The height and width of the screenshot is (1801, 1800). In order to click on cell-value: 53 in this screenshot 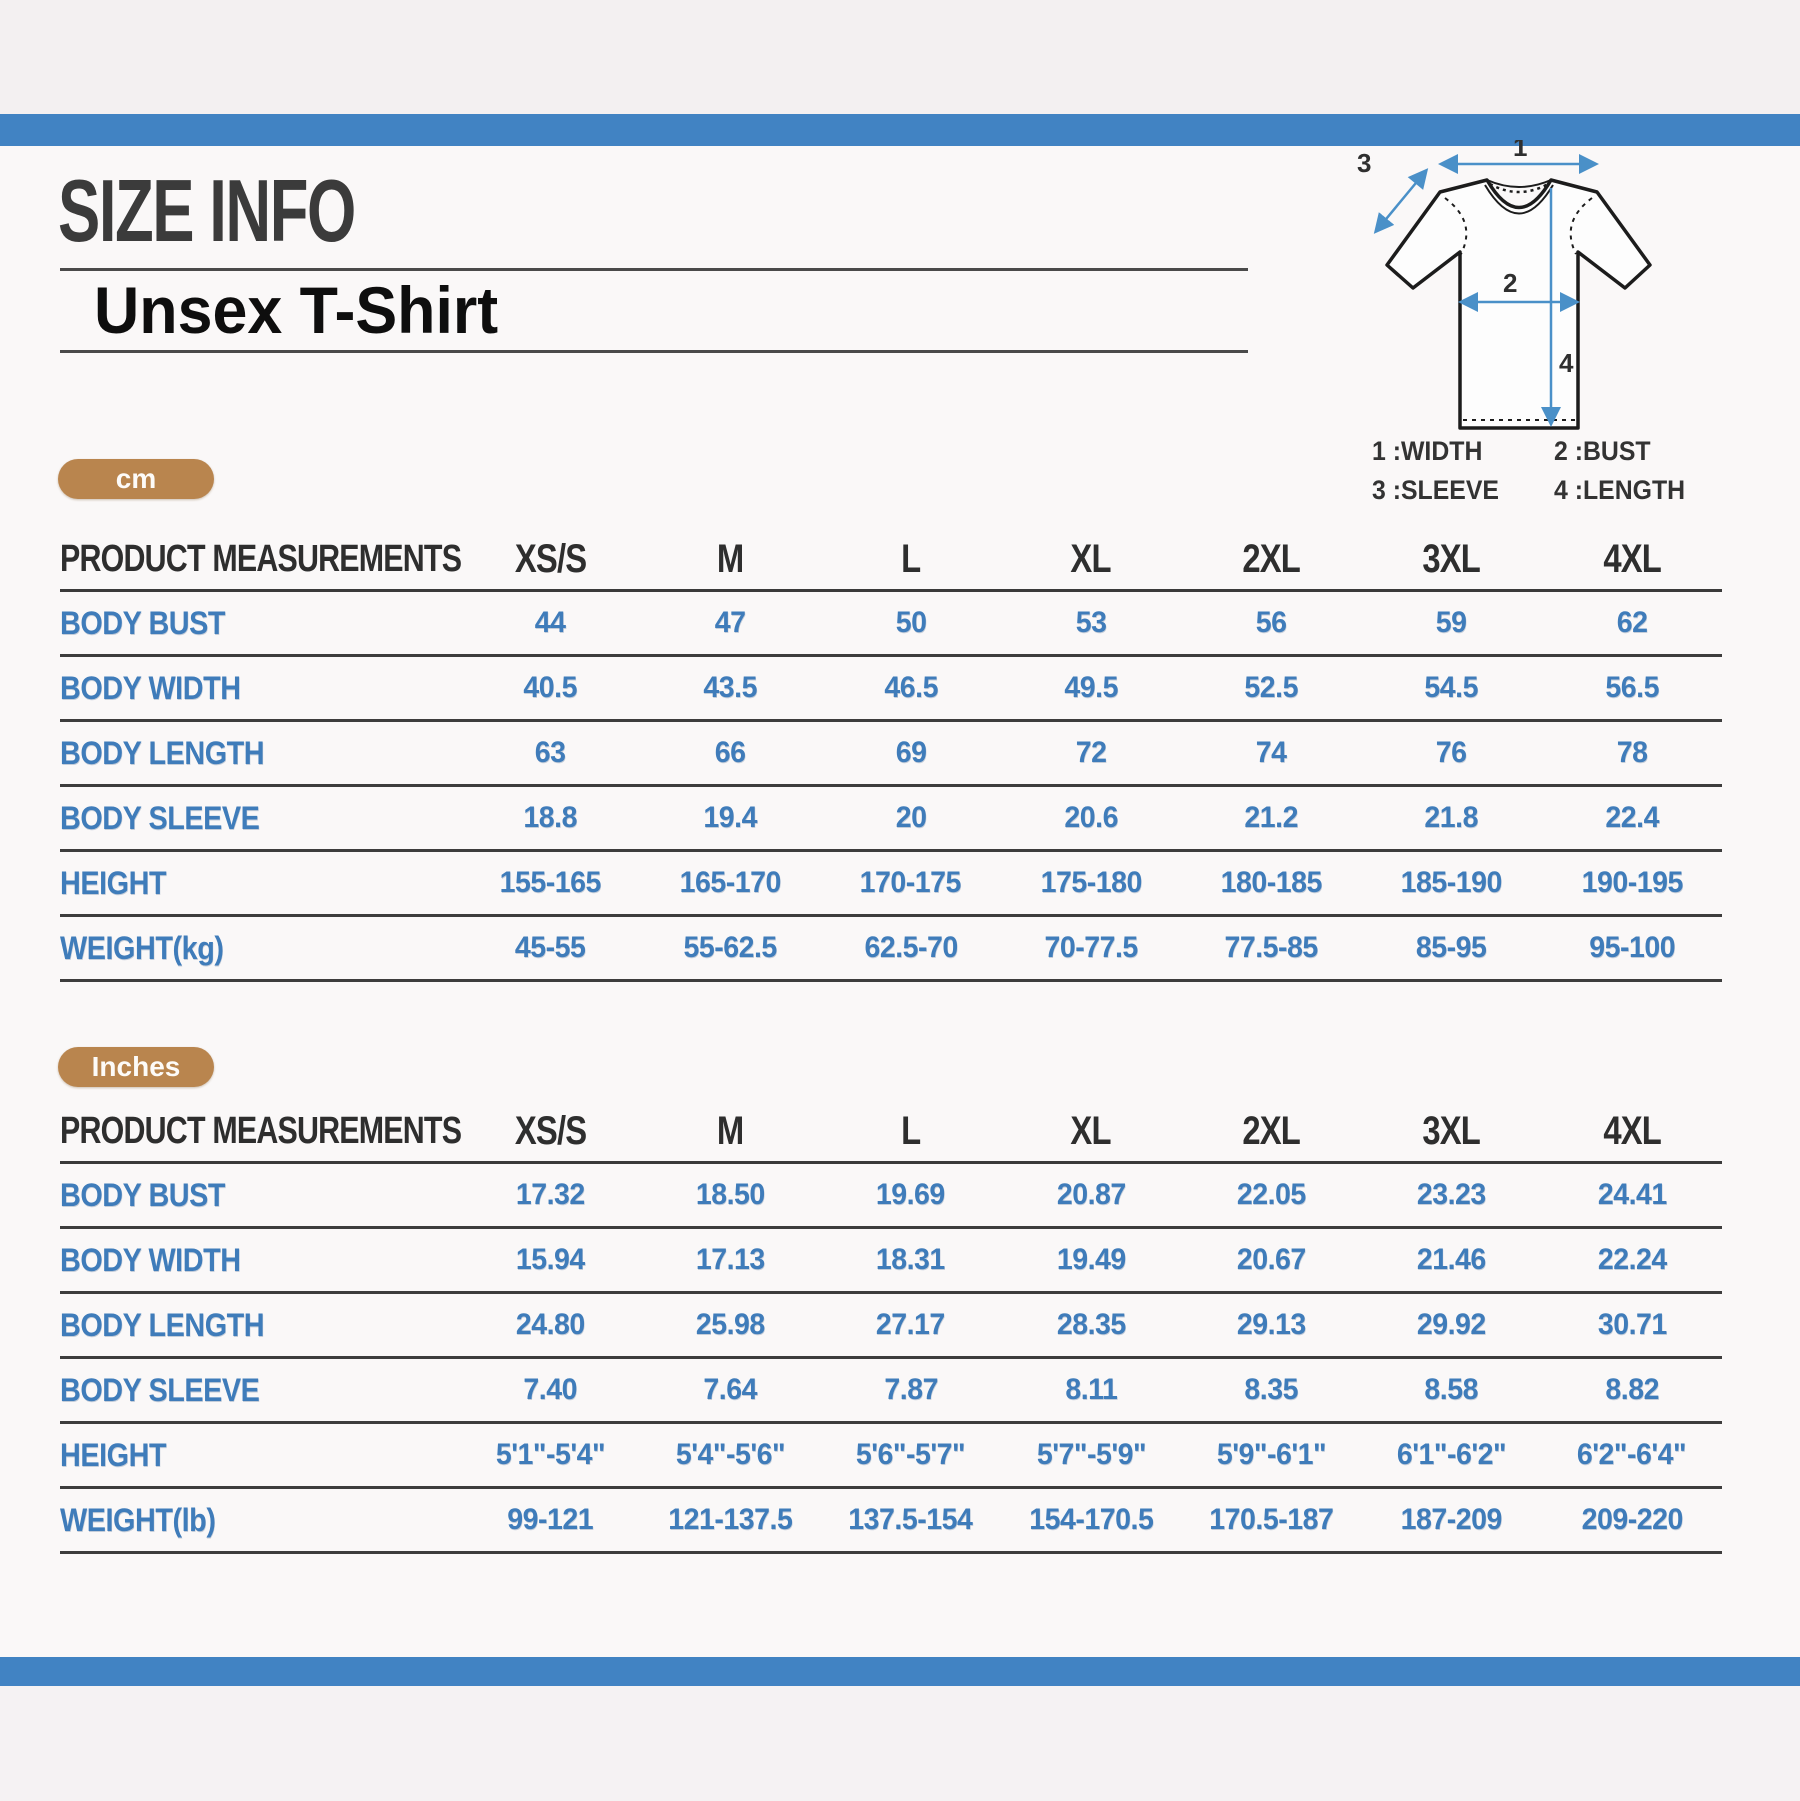, I will do `click(1091, 622)`.